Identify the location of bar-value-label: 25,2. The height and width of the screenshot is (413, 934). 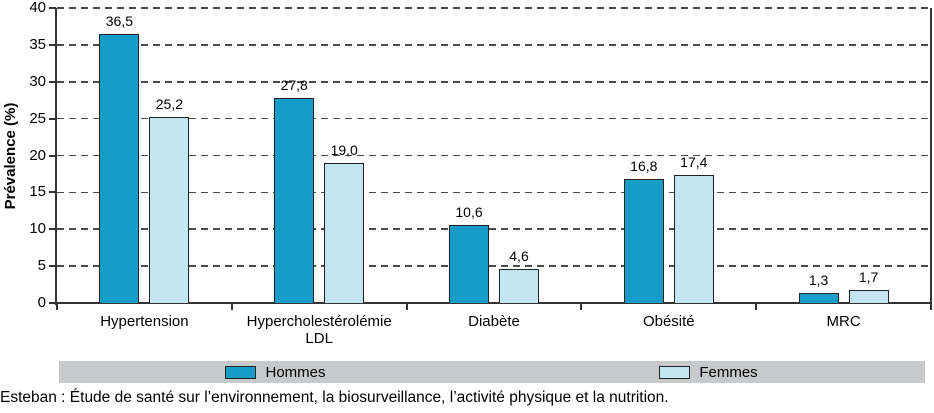
(169, 104).